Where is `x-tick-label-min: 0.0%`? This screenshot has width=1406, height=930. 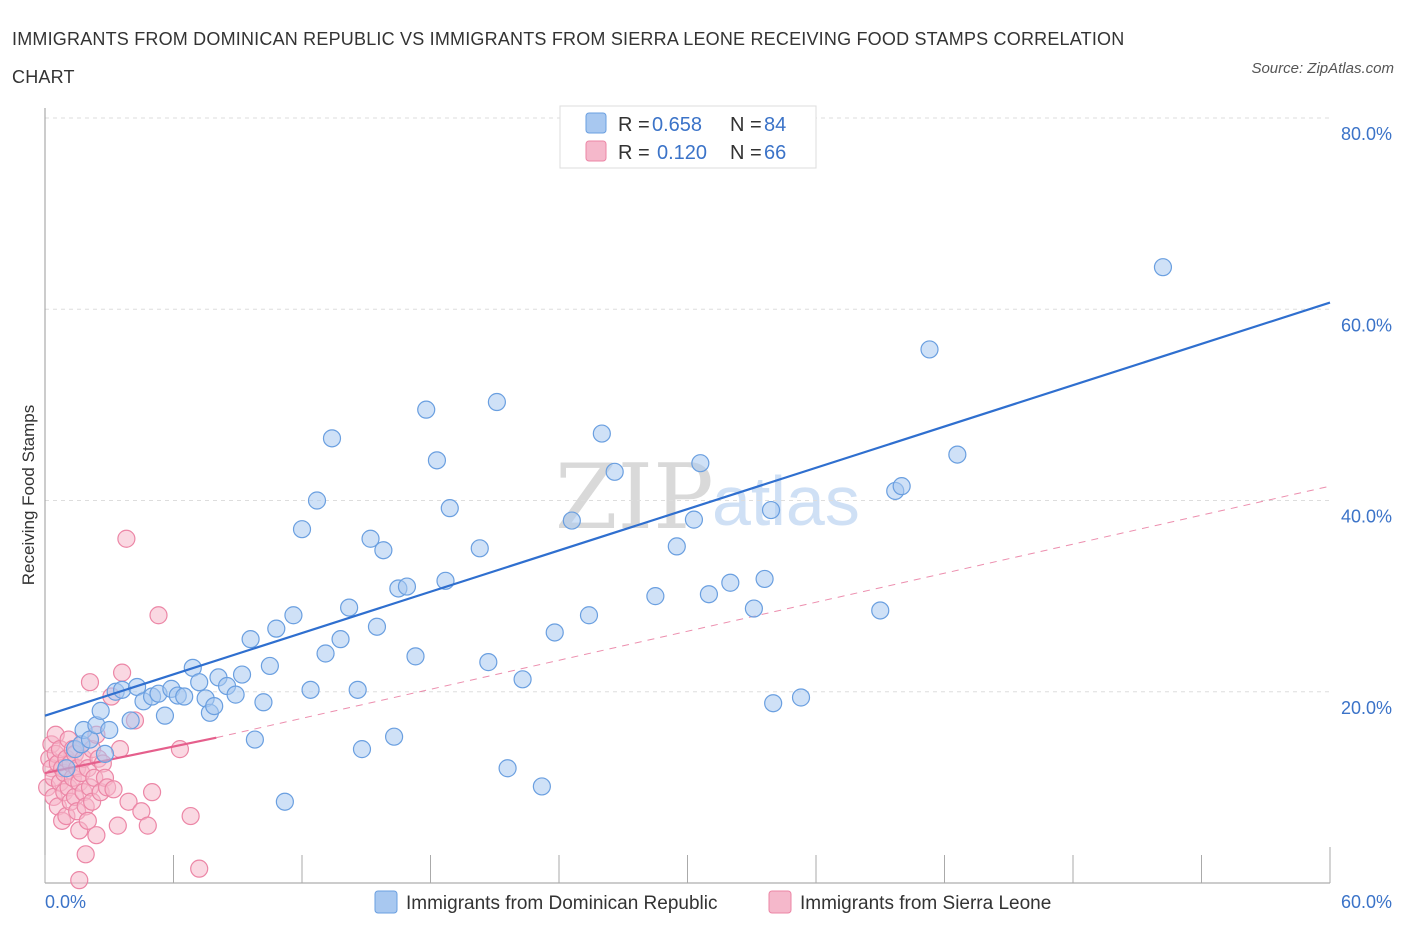 x-tick-label-min: 0.0% is located at coordinates (65, 902).